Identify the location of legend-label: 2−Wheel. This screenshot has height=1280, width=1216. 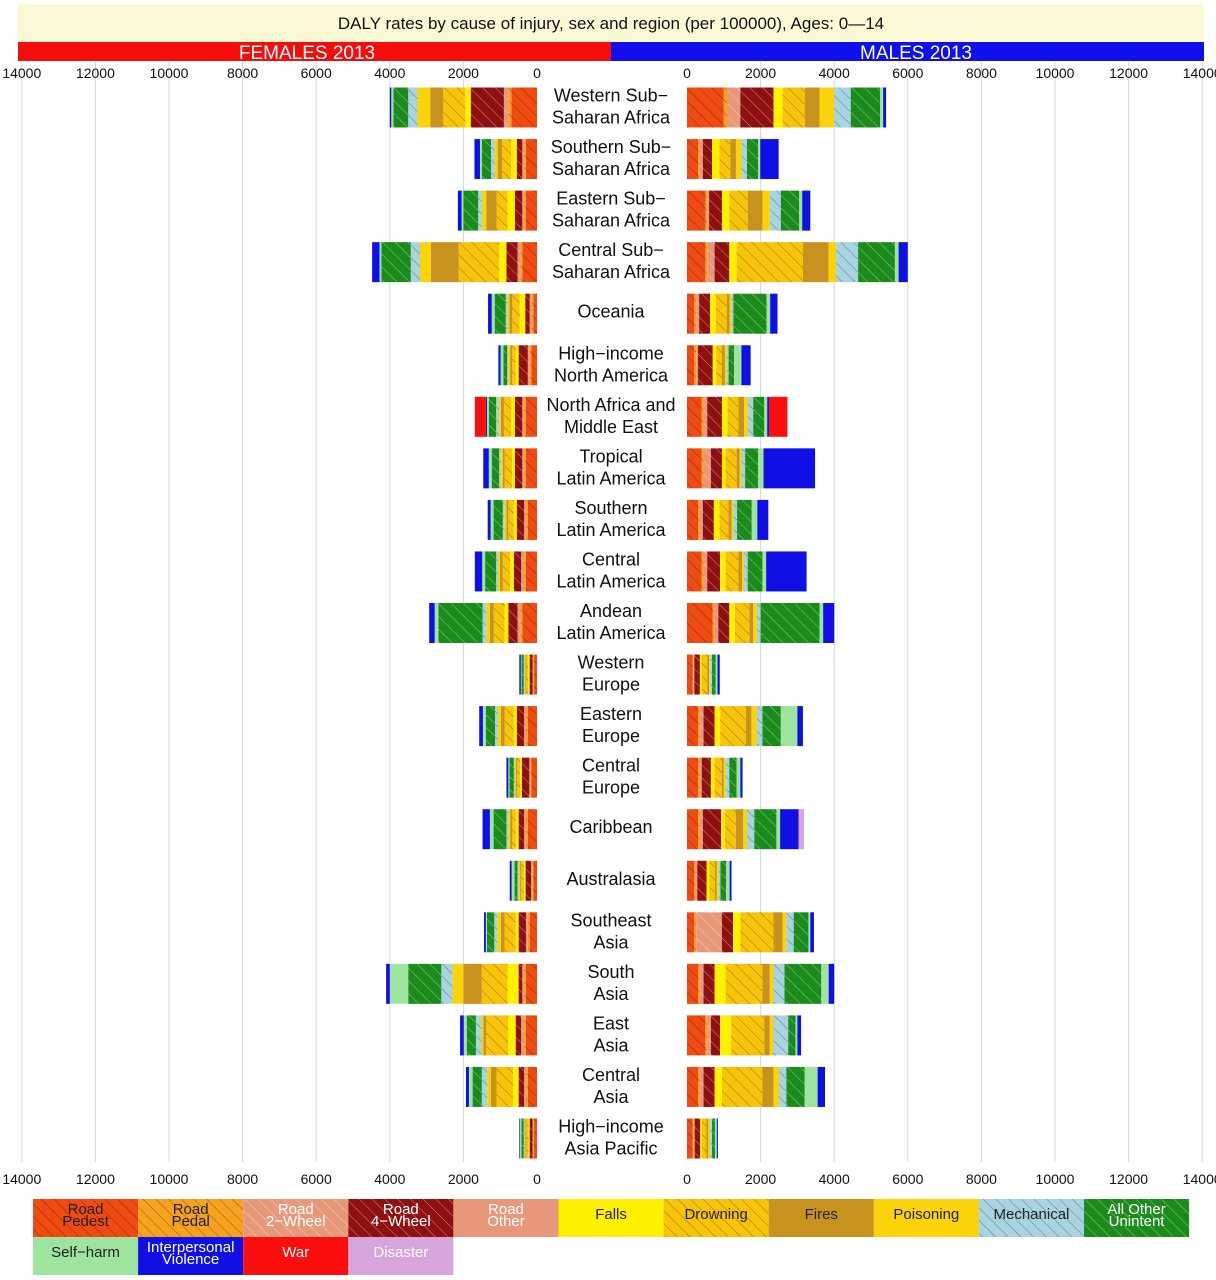
(296, 1221).